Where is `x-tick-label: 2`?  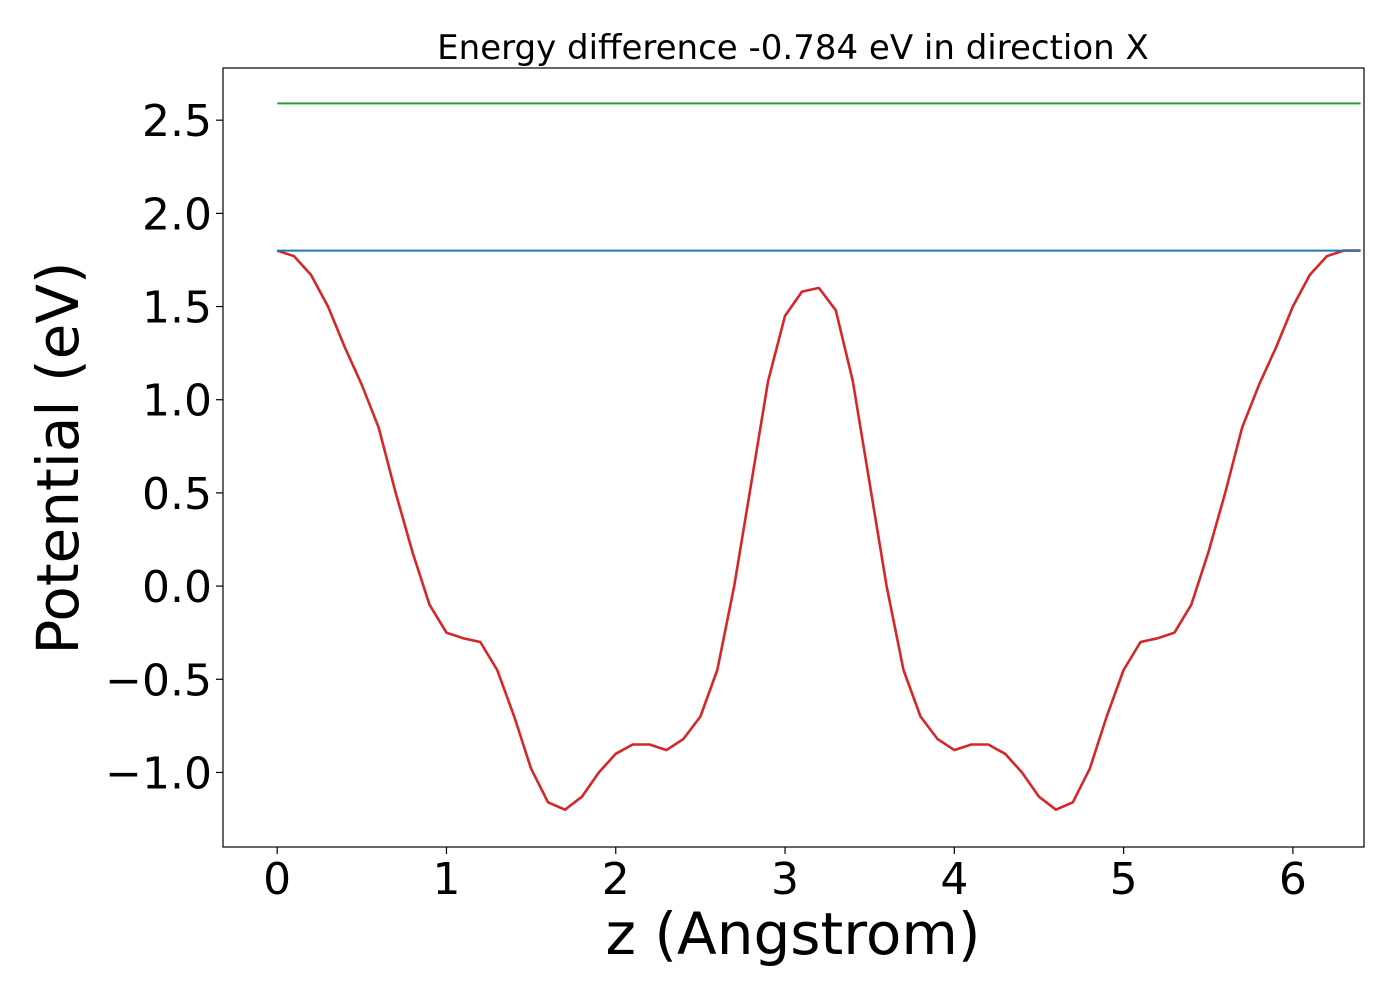
x-tick-label: 2 is located at coordinates (616, 879).